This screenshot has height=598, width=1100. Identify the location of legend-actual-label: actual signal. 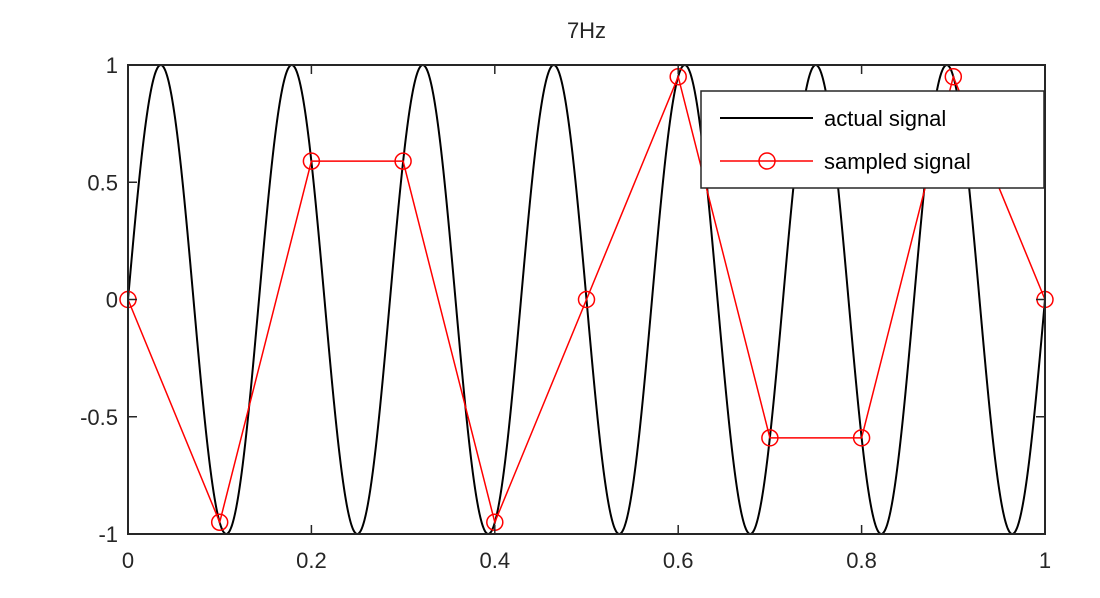
(885, 118).